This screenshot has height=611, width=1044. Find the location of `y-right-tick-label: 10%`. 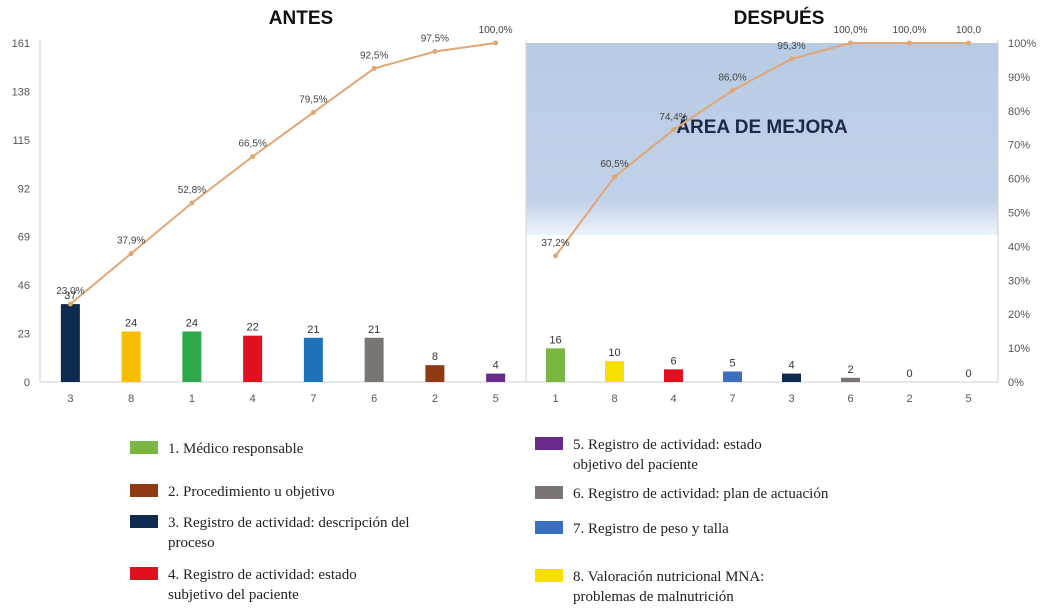

y-right-tick-label: 10% is located at coordinates (1019, 349).